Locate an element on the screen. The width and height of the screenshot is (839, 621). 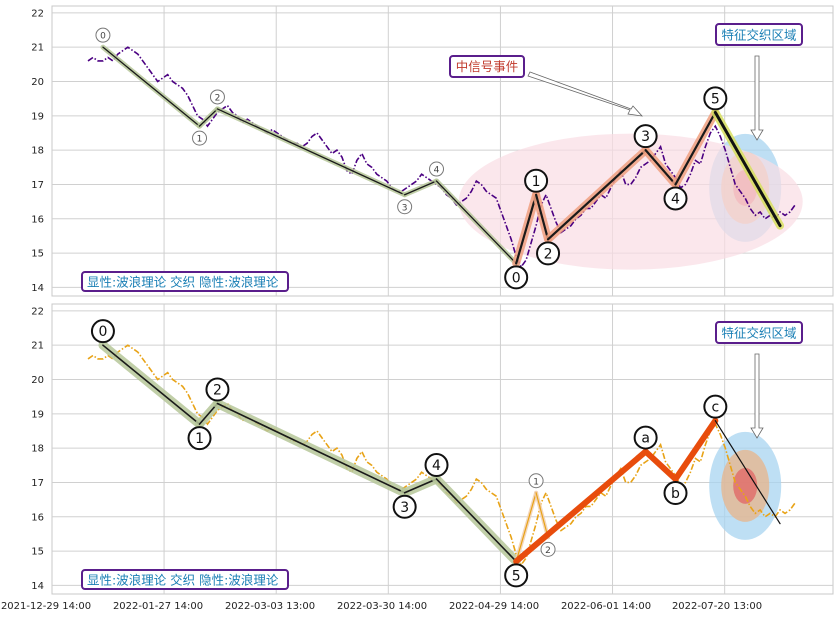
x-tick-label: 2021-12-29 14:00 is located at coordinates (46, 606).